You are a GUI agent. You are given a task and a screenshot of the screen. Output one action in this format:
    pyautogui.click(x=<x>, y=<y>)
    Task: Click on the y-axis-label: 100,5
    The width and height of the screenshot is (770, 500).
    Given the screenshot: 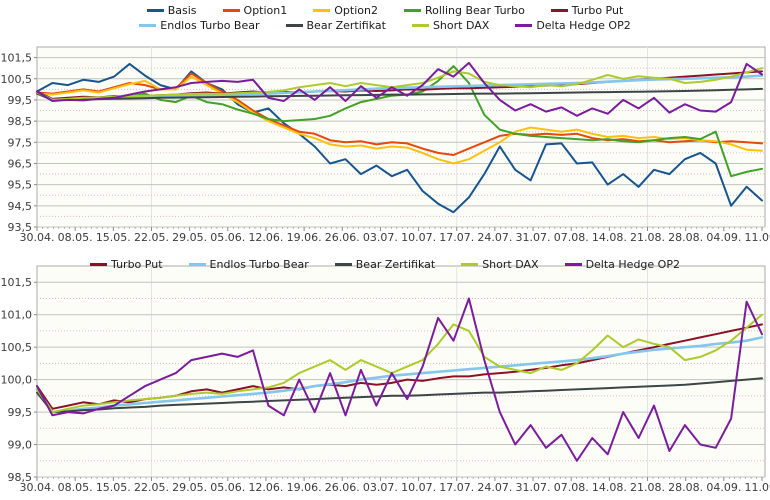 What is the action you would take?
    pyautogui.click(x=17, y=347)
    